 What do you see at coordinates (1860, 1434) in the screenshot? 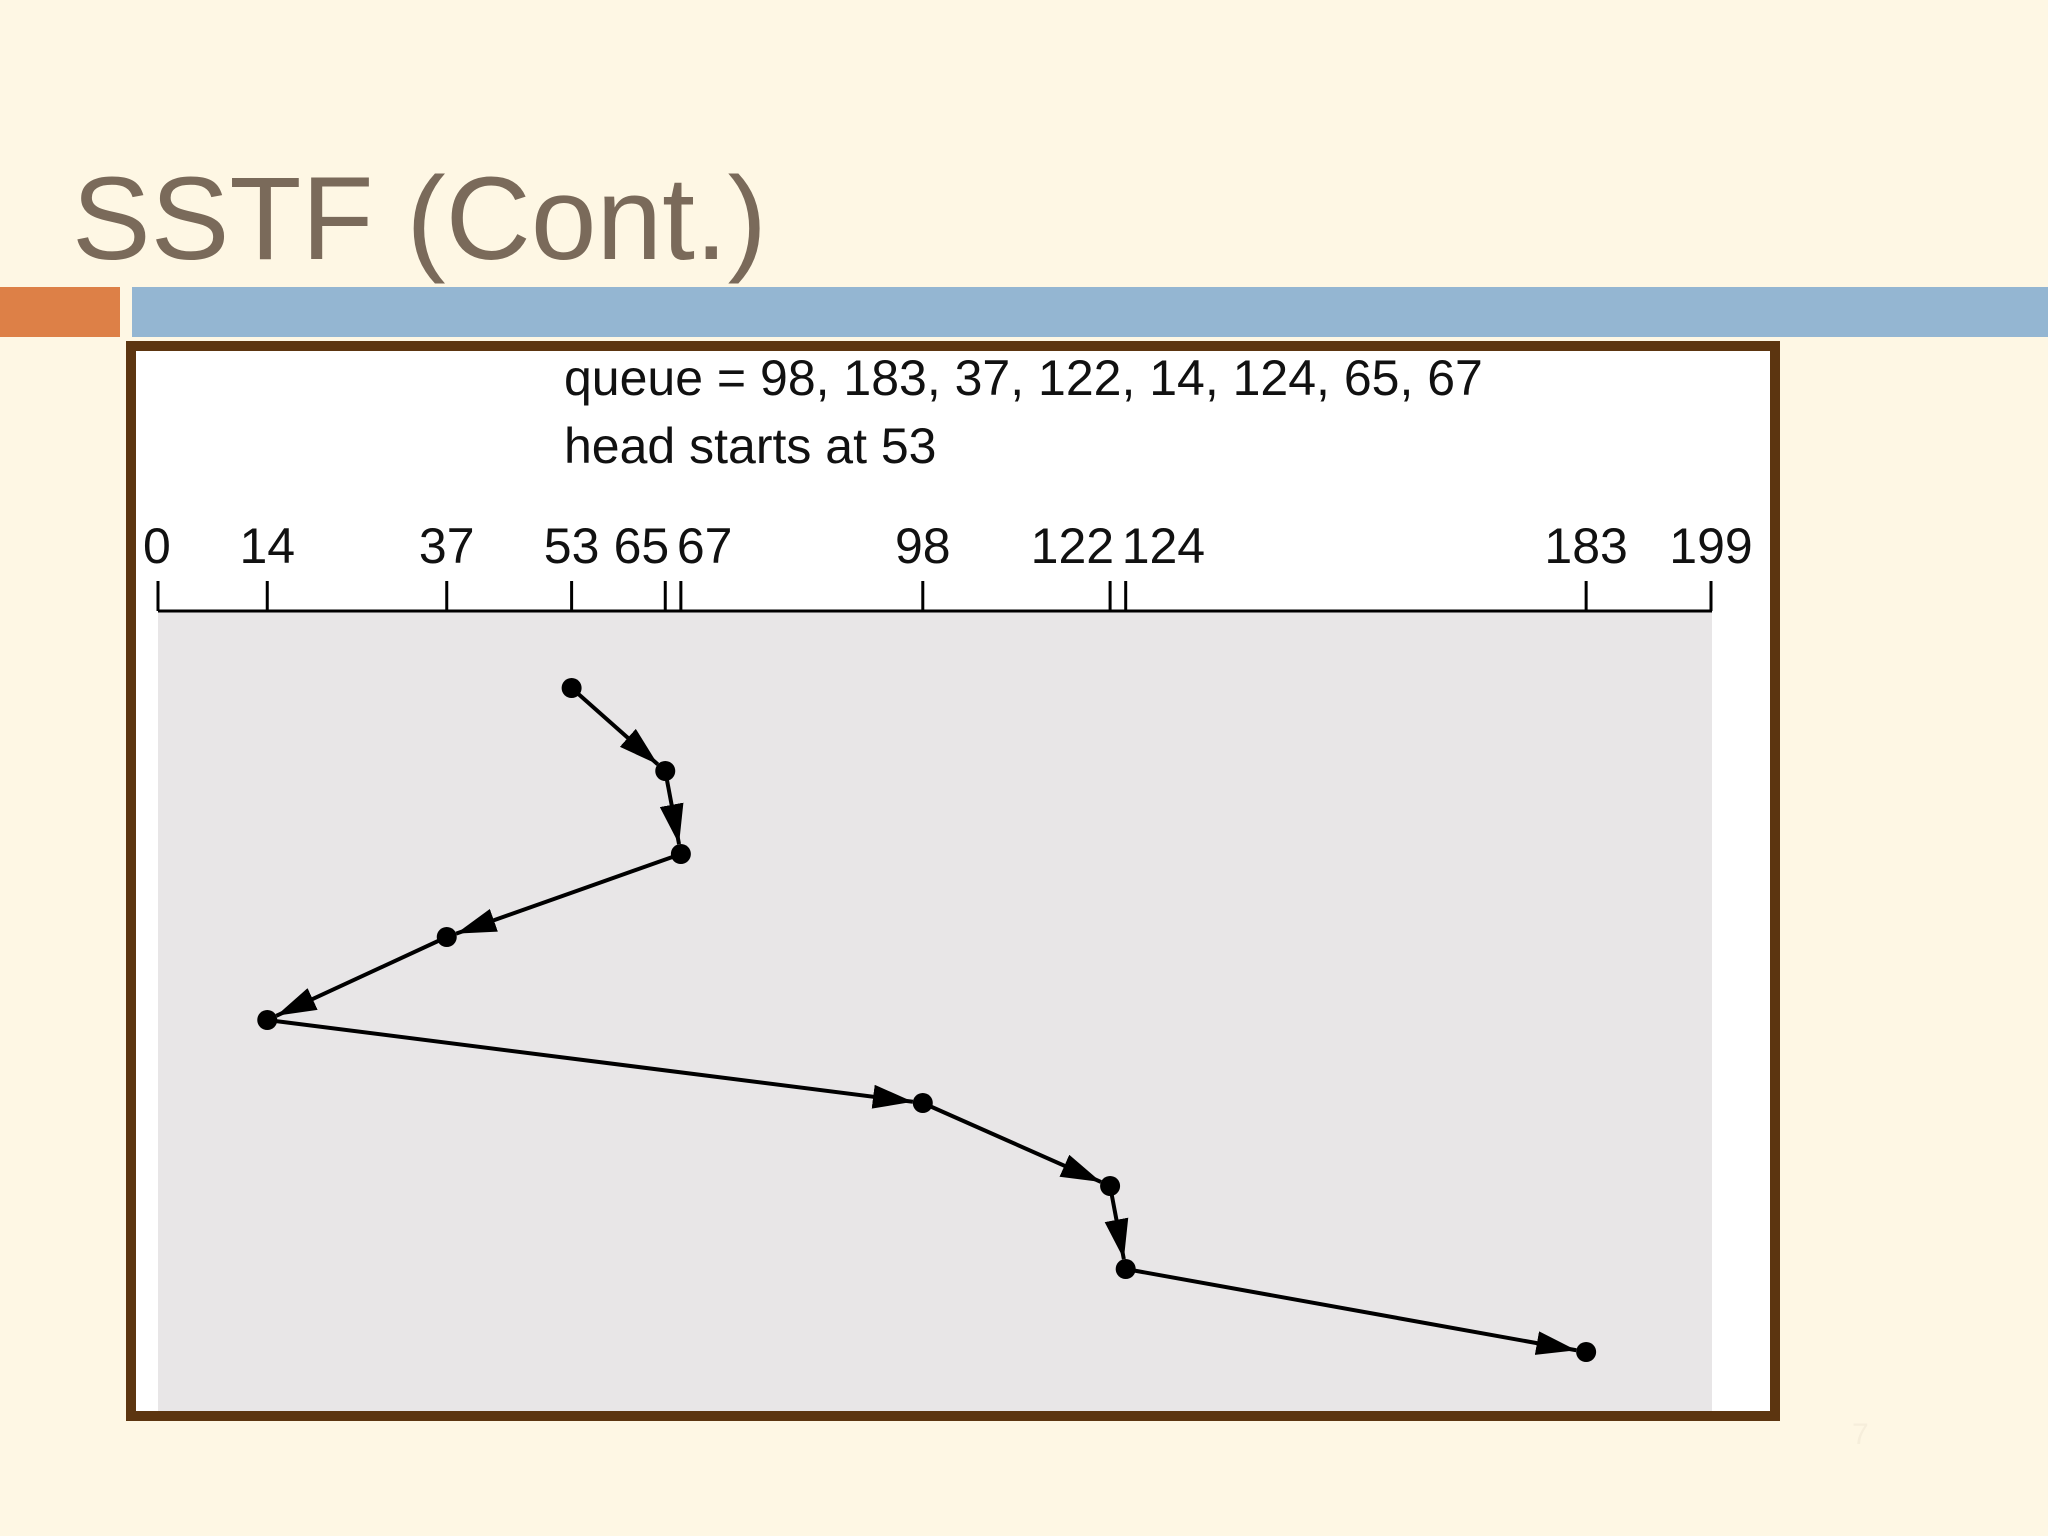
I see `slide-number: 7` at bounding box center [1860, 1434].